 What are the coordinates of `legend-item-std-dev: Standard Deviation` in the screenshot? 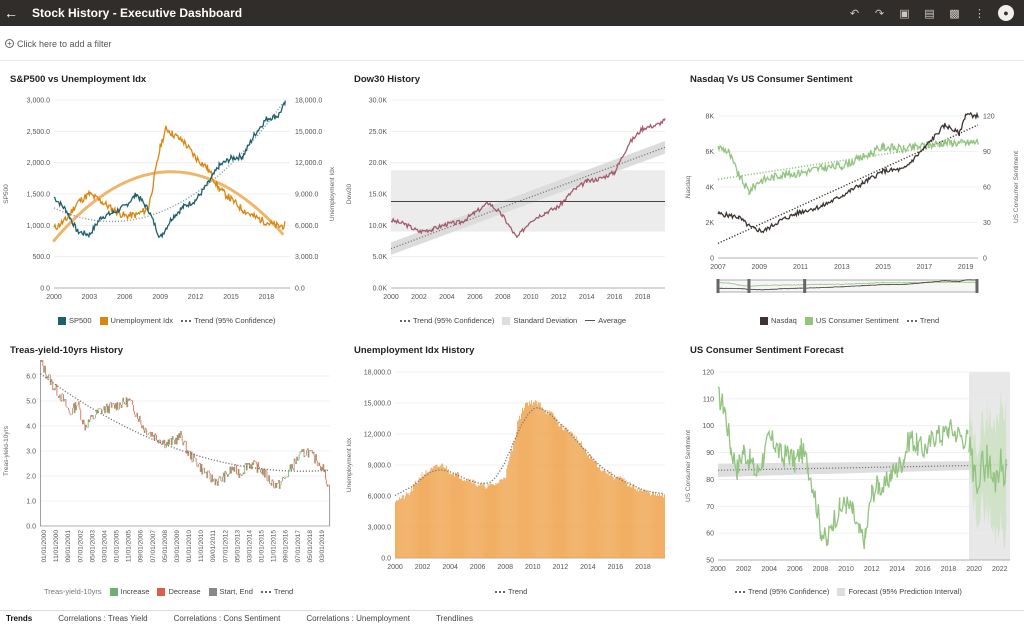 It's located at (539, 320).